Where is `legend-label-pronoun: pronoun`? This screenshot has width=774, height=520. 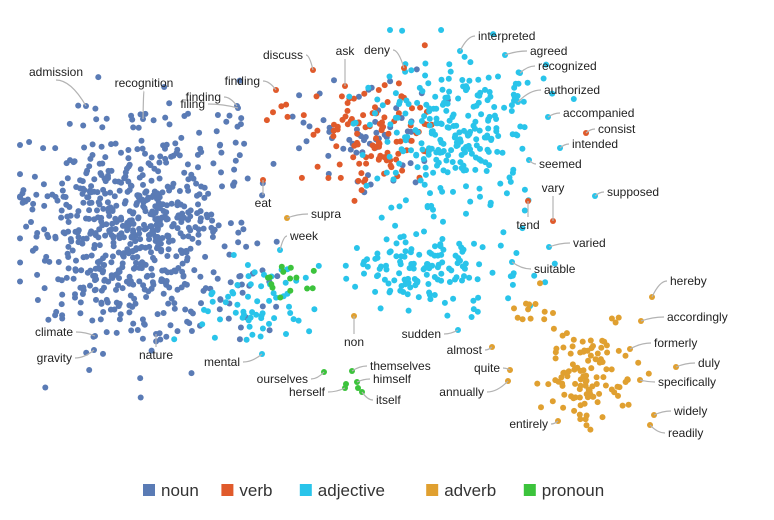
legend-label-pronoun: pronoun is located at coordinates (573, 490).